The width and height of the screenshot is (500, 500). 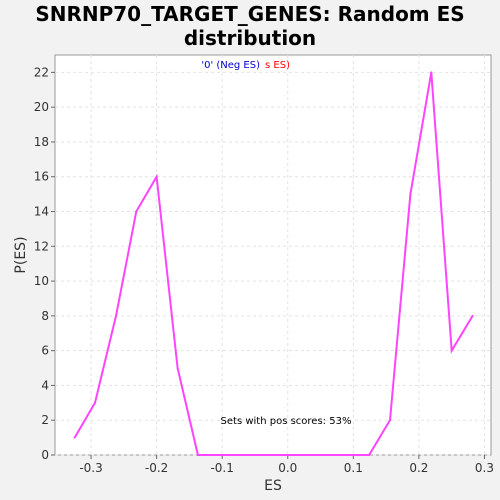 What do you see at coordinates (484, 468) in the screenshot?
I see `x-tick-label: 0.3` at bounding box center [484, 468].